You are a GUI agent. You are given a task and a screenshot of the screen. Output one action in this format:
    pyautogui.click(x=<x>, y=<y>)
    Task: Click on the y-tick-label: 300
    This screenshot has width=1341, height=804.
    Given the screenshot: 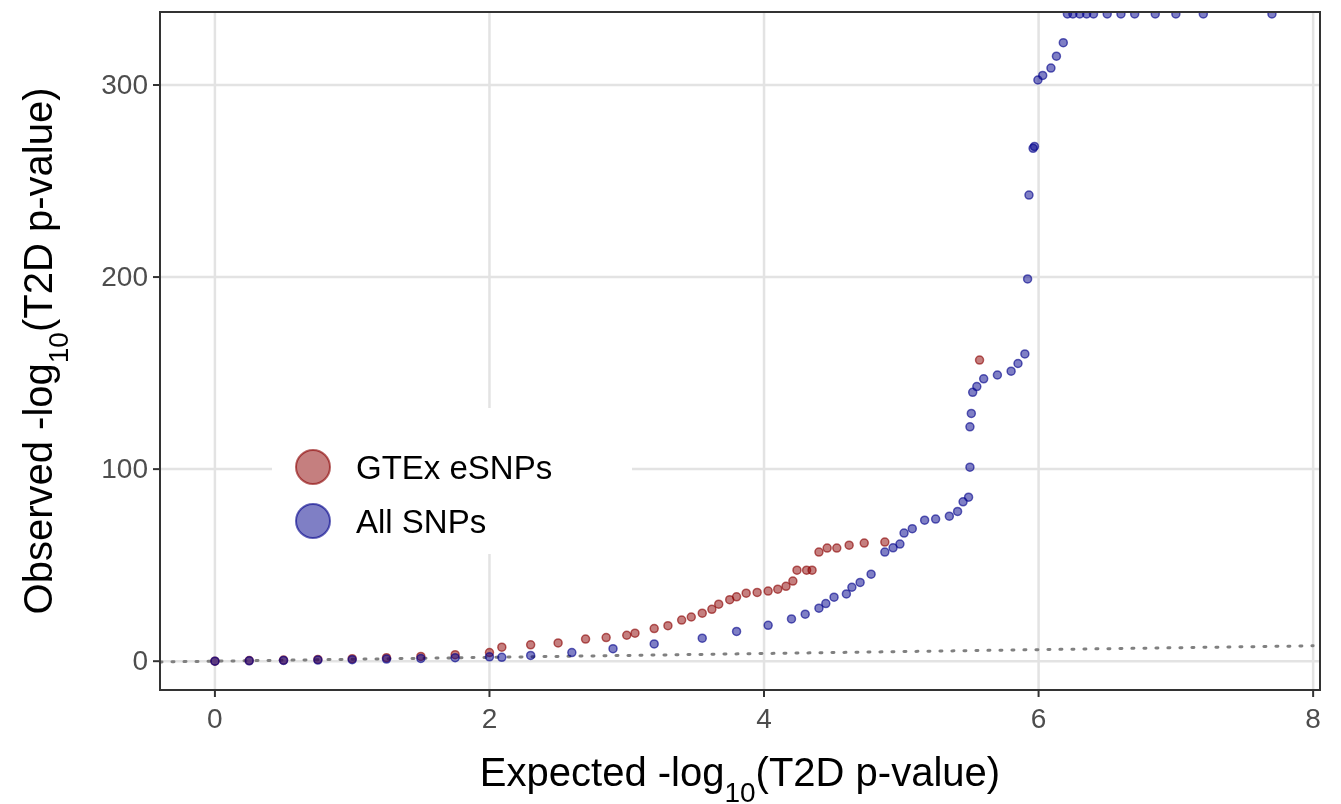 What is the action you would take?
    pyautogui.click(x=124, y=84)
    